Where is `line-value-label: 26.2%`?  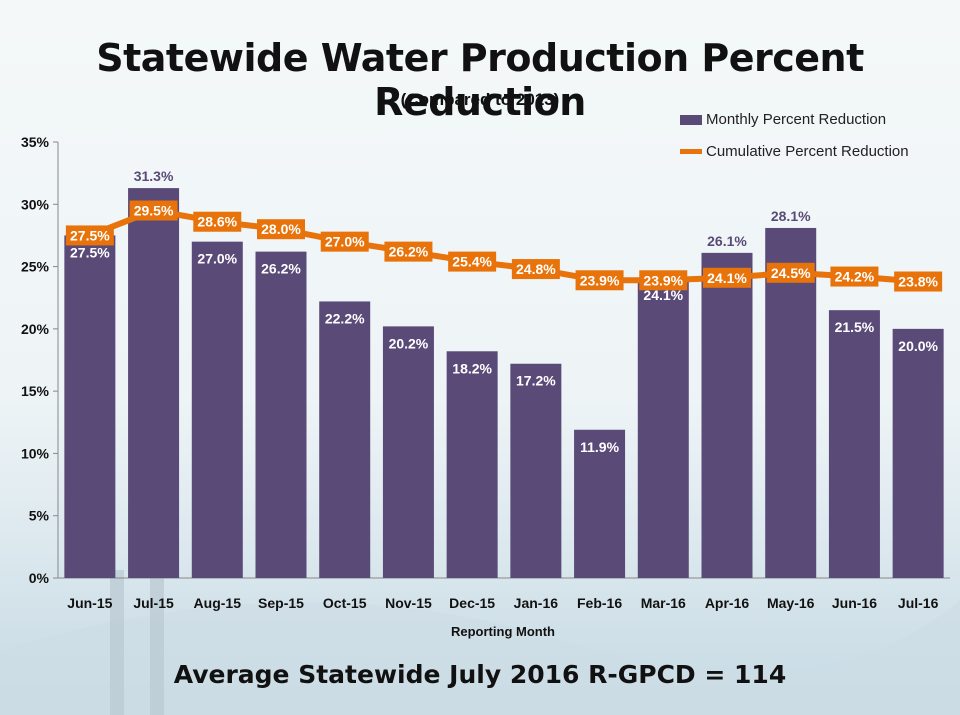 line-value-label: 26.2% is located at coordinates (409, 252).